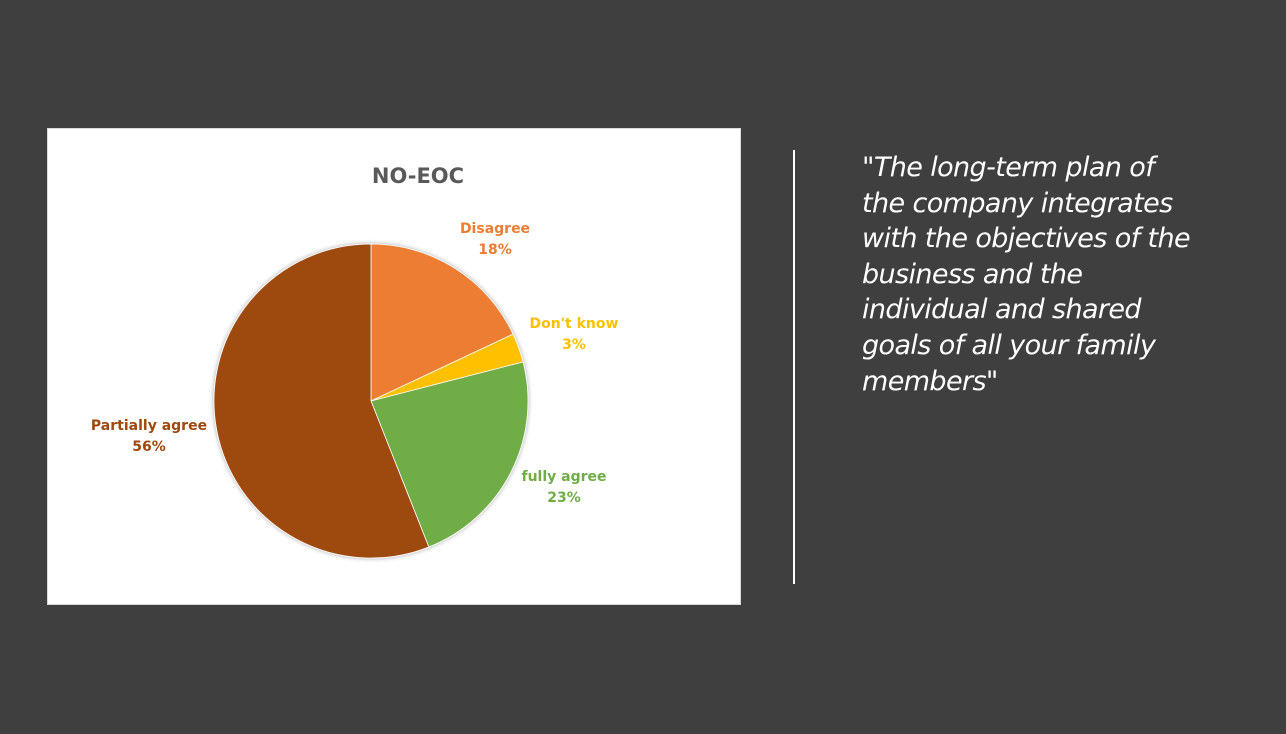 The width and height of the screenshot is (1286, 734). Describe the element at coordinates (1017, 203) in the screenshot. I see `quote-line: the company integrates` at that location.